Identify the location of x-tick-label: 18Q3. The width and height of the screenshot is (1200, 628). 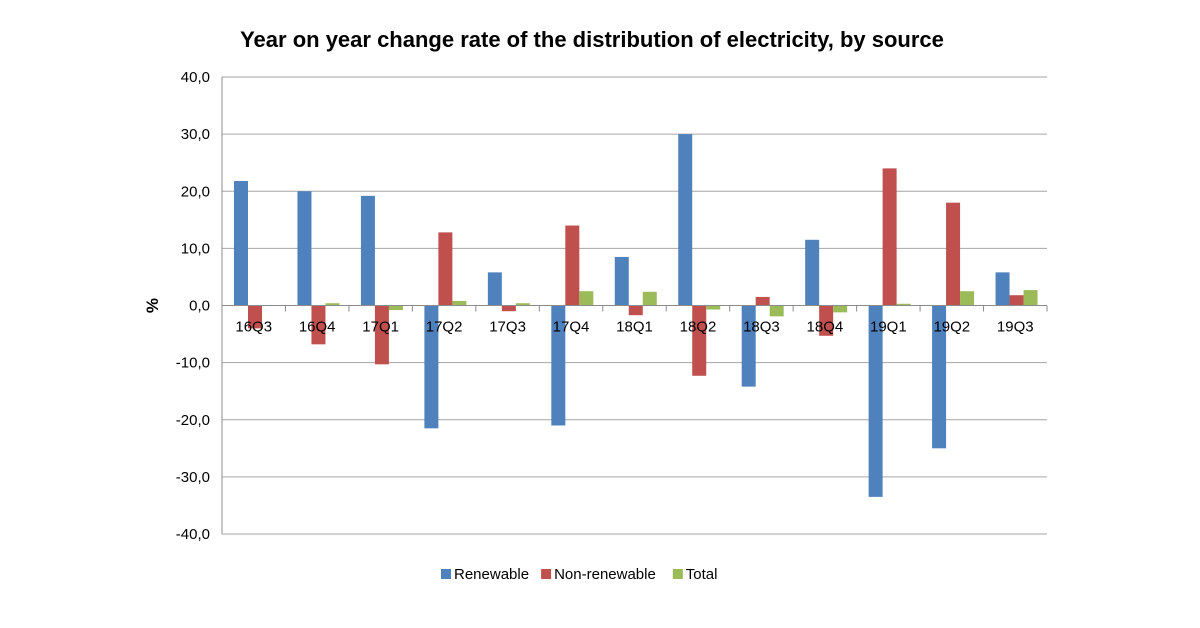
(761, 327).